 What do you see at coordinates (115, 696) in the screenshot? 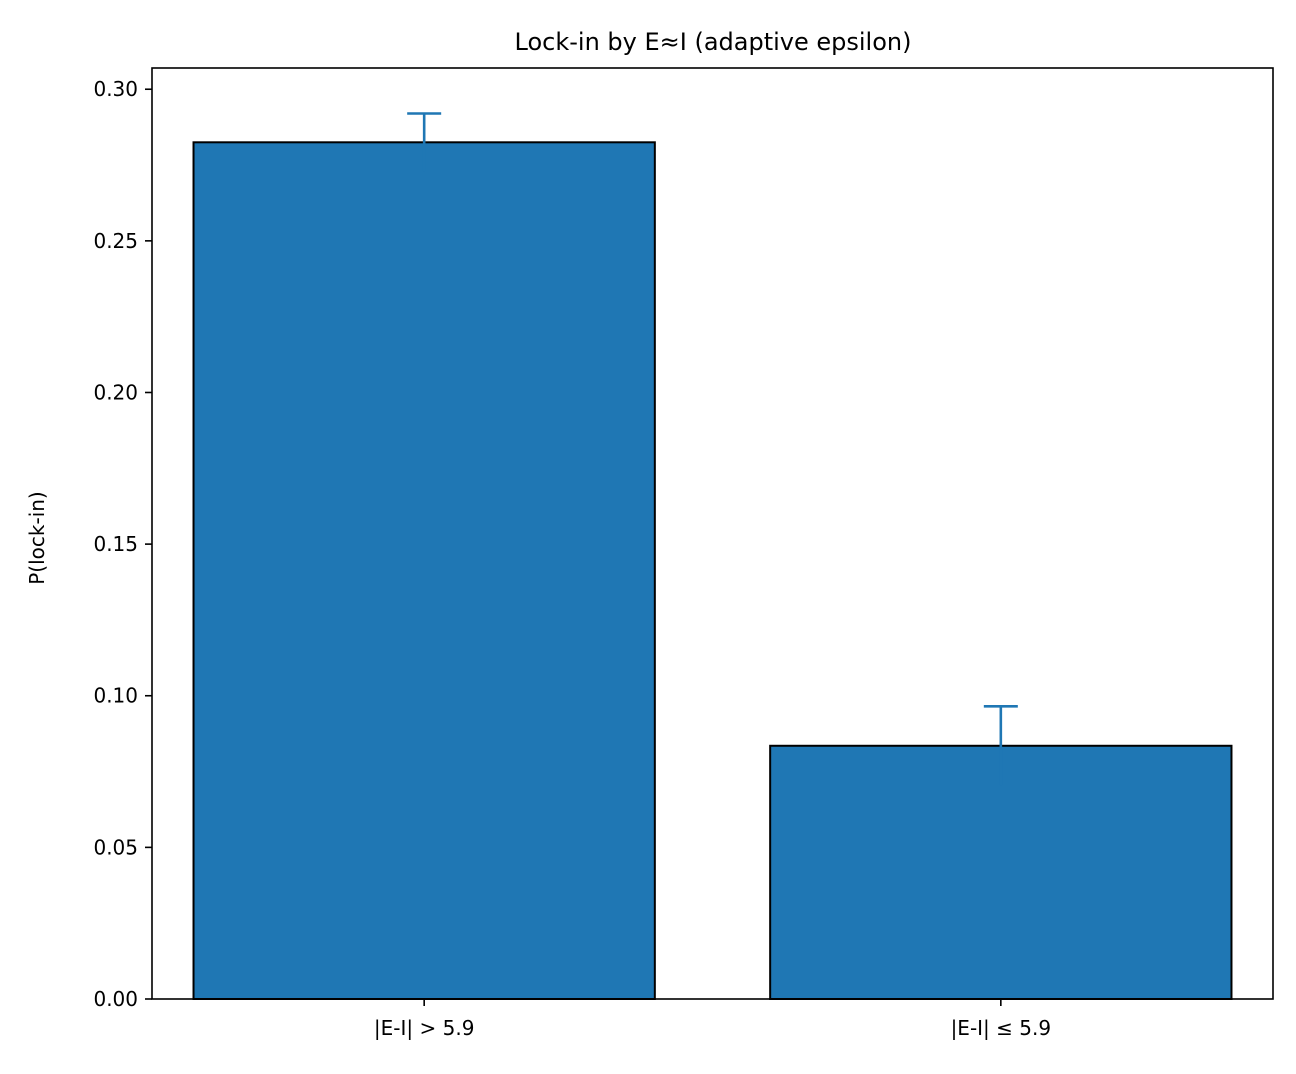
I see `y-tick-label-2: 0.10` at bounding box center [115, 696].